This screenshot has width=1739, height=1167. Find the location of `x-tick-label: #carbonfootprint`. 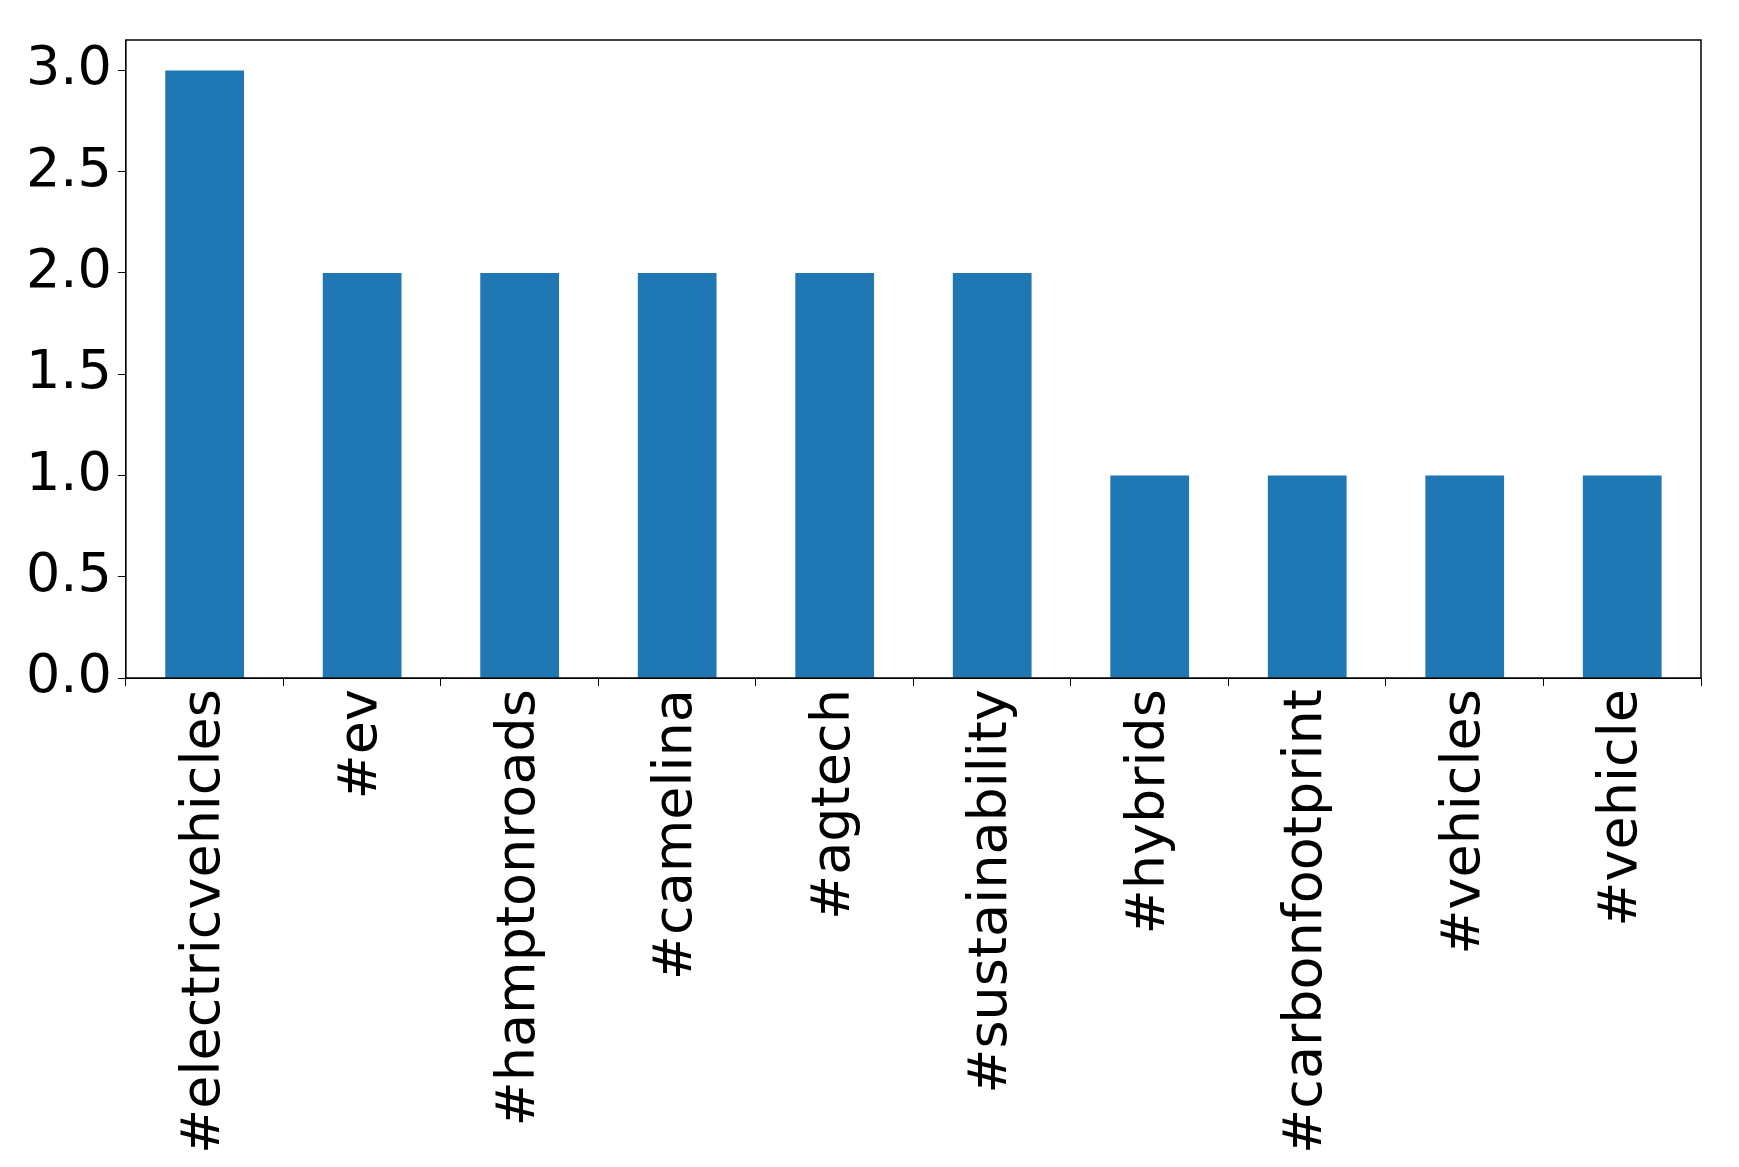

x-tick-label: #carbonfootprint is located at coordinates (1303, 921).